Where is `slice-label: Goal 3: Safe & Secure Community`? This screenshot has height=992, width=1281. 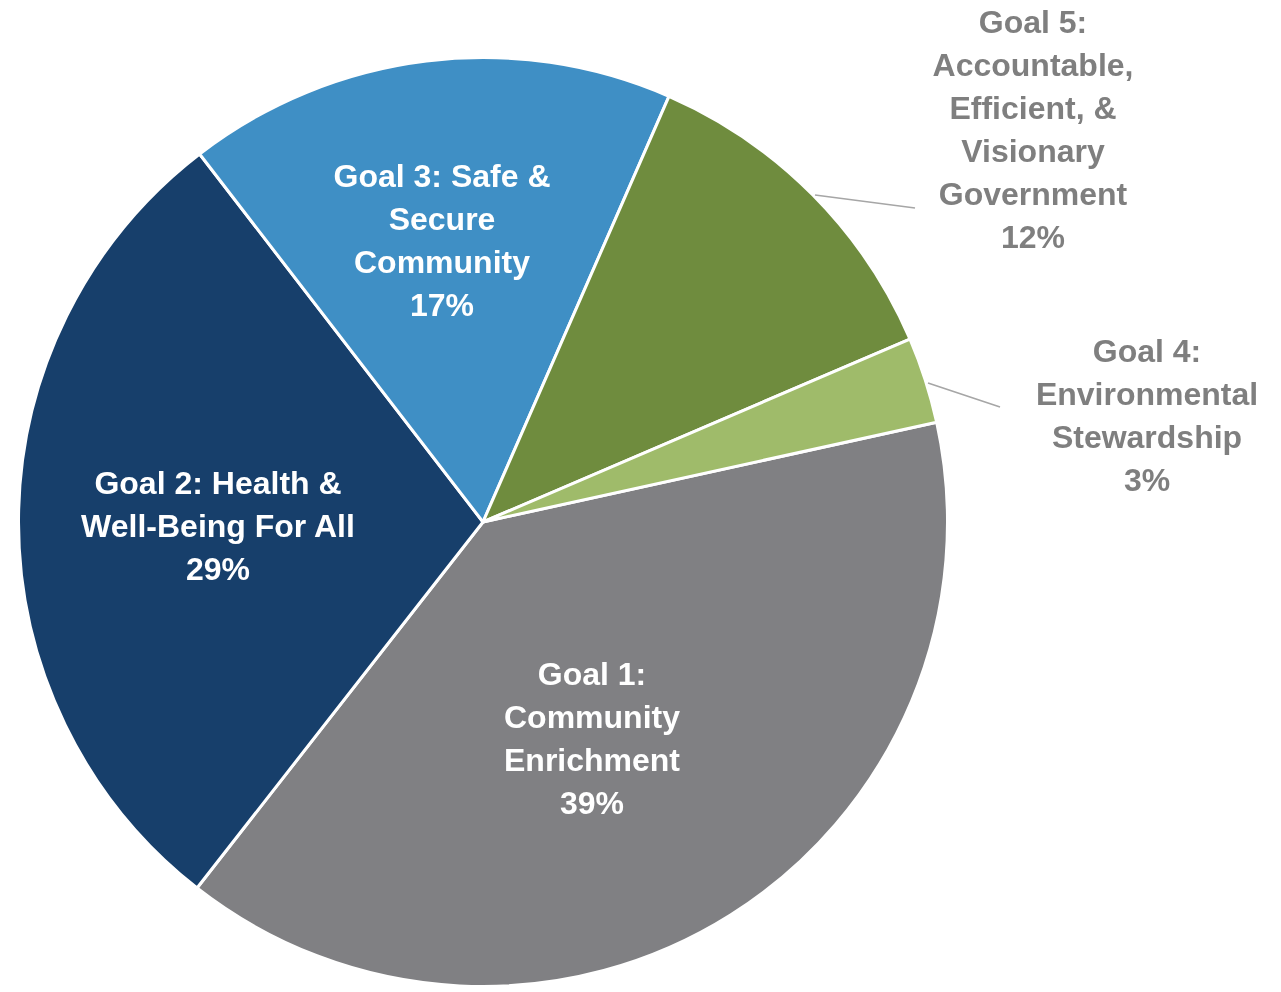 slice-label: Goal 3: Safe & Secure Community is located at coordinates (442, 218).